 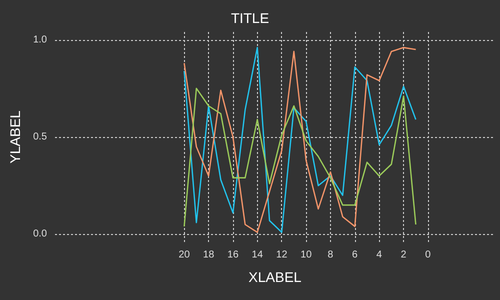 I want to click on chart-title: TITLE, so click(x=250, y=18).